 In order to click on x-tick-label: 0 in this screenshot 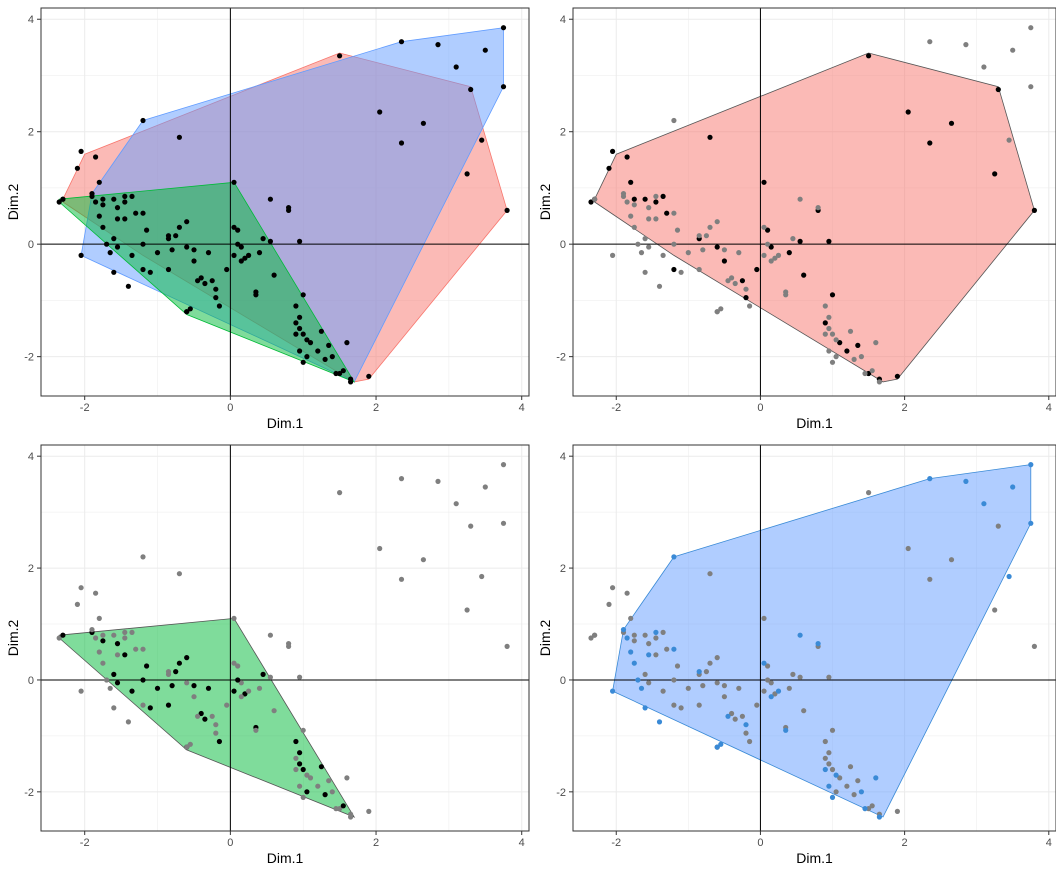, I will do `click(760, 843)`.